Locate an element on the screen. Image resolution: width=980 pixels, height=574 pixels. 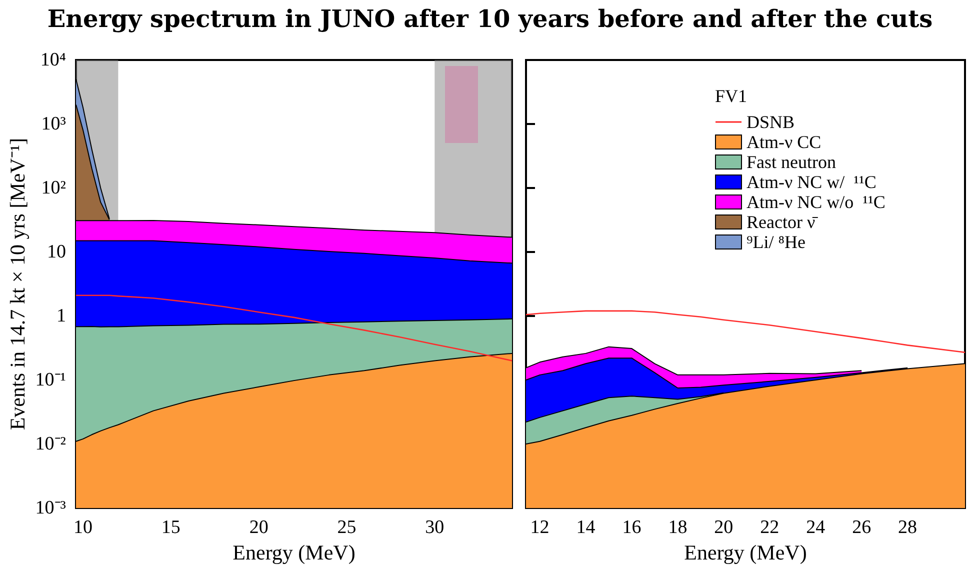
y-tick-label: 10³ is located at coordinates (53, 124).